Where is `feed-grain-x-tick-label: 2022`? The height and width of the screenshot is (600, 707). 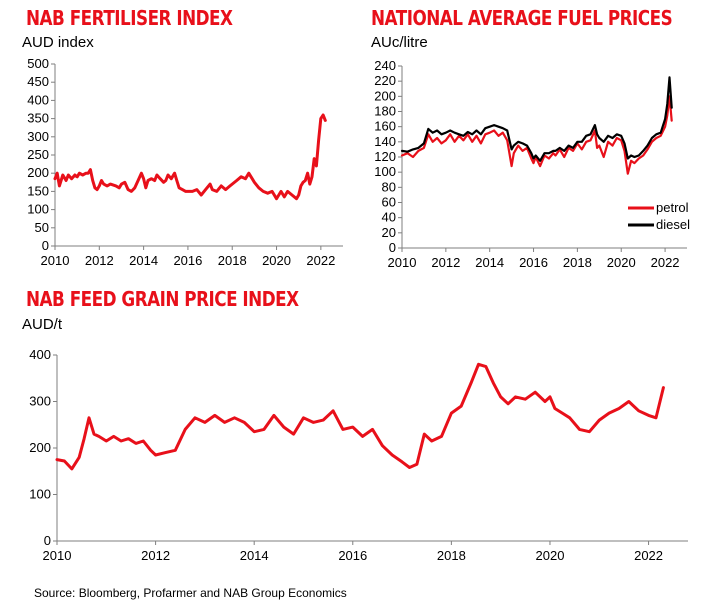
feed-grain-x-tick-label: 2022 is located at coordinates (648, 555).